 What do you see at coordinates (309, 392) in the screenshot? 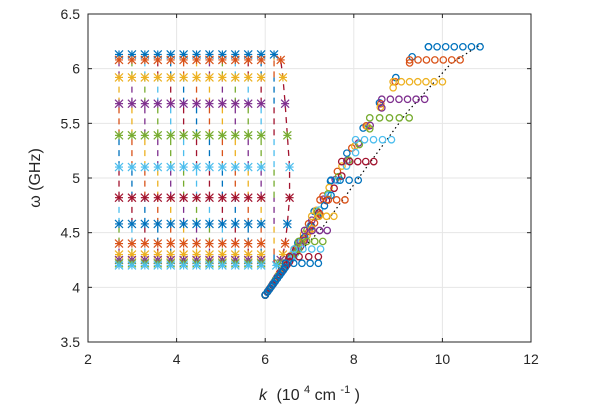
I see `x-axis-label: k (10 4 cm -1 )` at bounding box center [309, 392].